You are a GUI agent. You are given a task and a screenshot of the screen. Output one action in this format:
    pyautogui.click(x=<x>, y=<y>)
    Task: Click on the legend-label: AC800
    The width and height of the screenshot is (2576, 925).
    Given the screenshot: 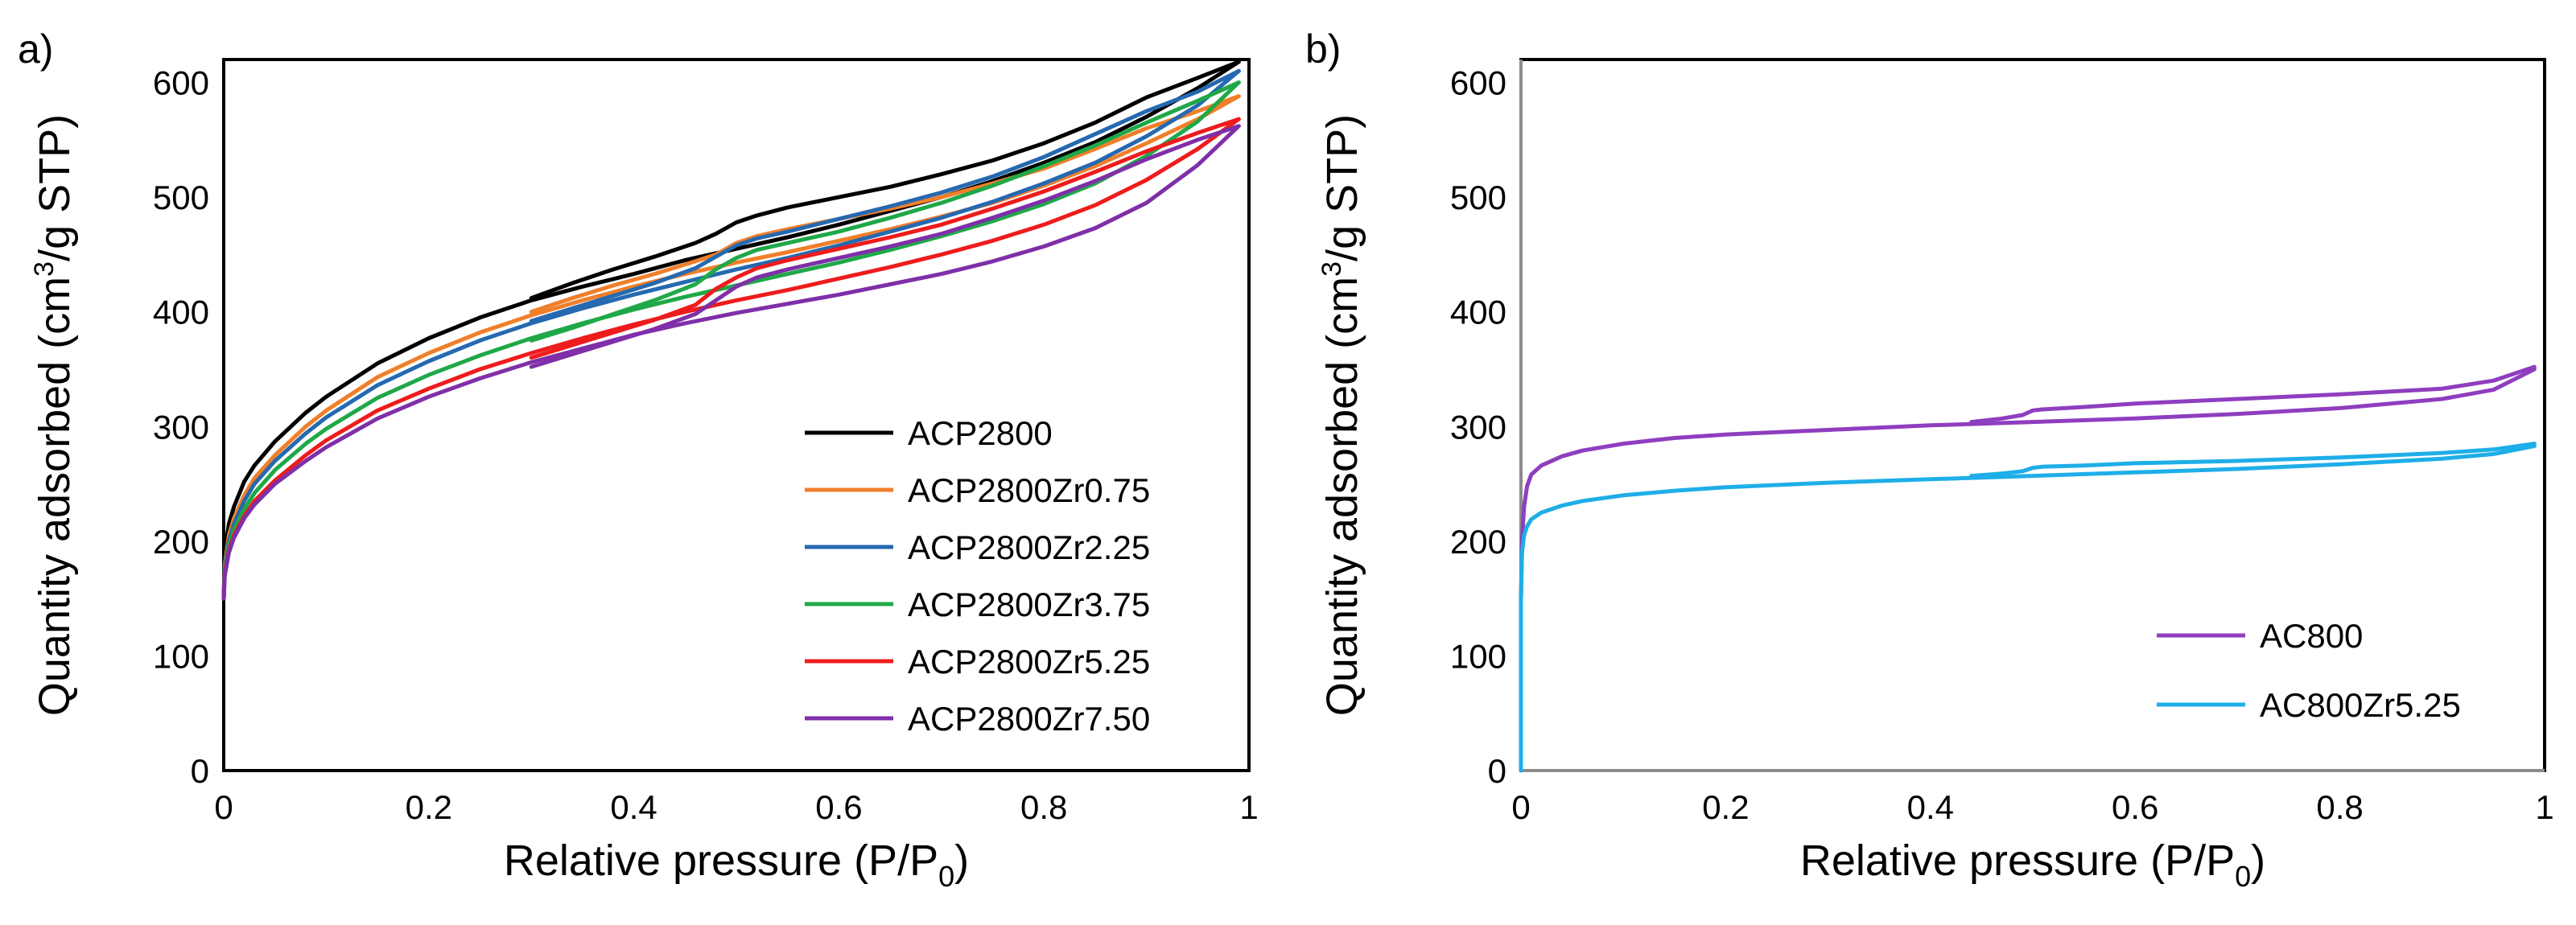 What is the action you would take?
    pyautogui.click(x=2311, y=636)
    